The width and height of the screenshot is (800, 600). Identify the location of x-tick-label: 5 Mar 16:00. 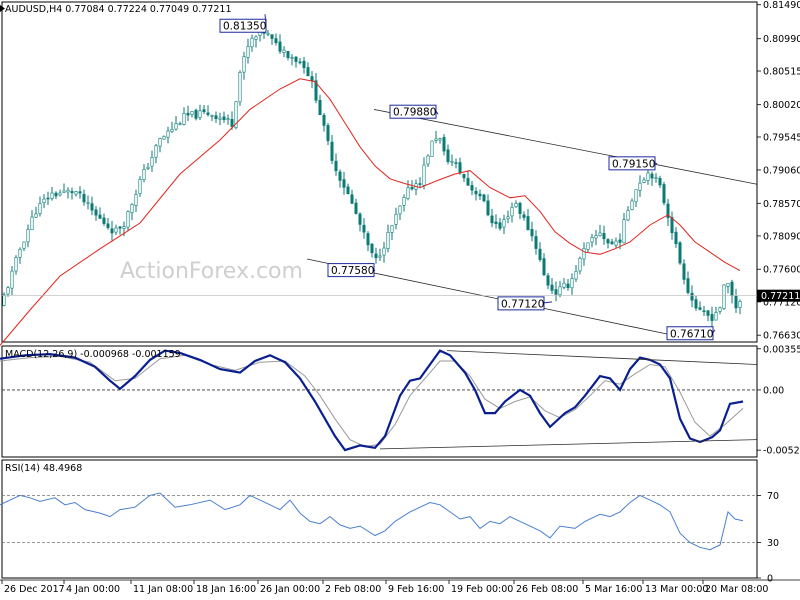
(613, 589).